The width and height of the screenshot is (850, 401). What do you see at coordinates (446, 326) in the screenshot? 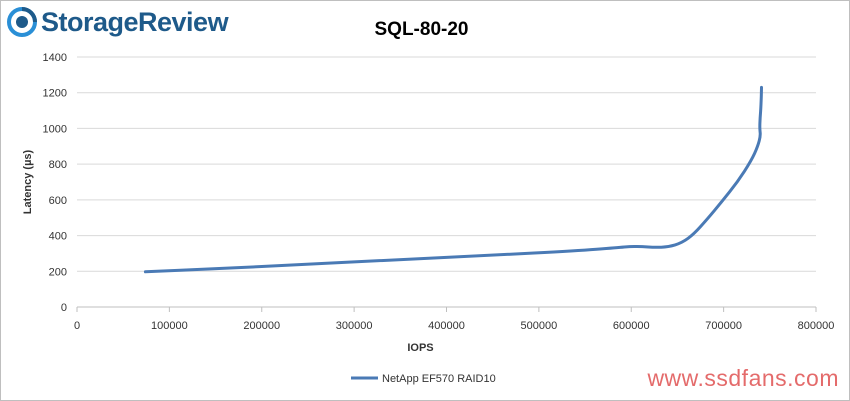
I see `x-tick-label: 400000` at bounding box center [446, 326].